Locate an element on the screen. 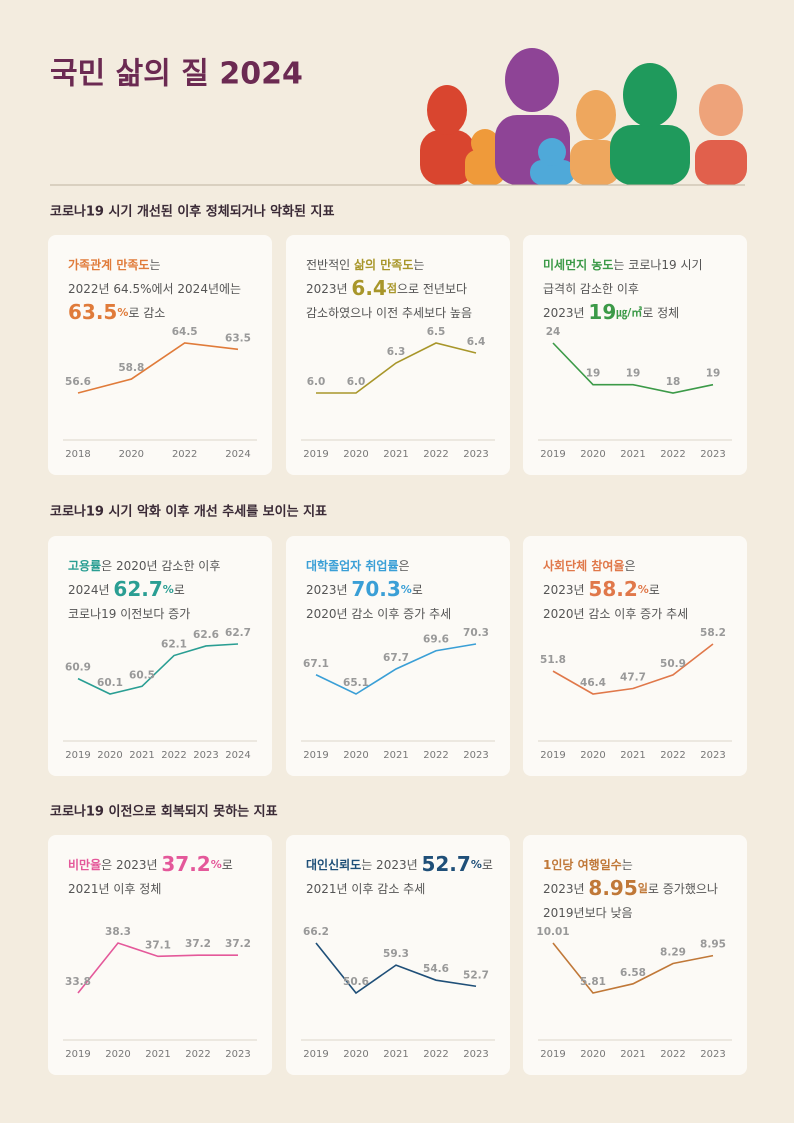 The width and height of the screenshot is (794, 1123). description-line: 2021년 이후 감소 추세 is located at coordinates (365, 889).